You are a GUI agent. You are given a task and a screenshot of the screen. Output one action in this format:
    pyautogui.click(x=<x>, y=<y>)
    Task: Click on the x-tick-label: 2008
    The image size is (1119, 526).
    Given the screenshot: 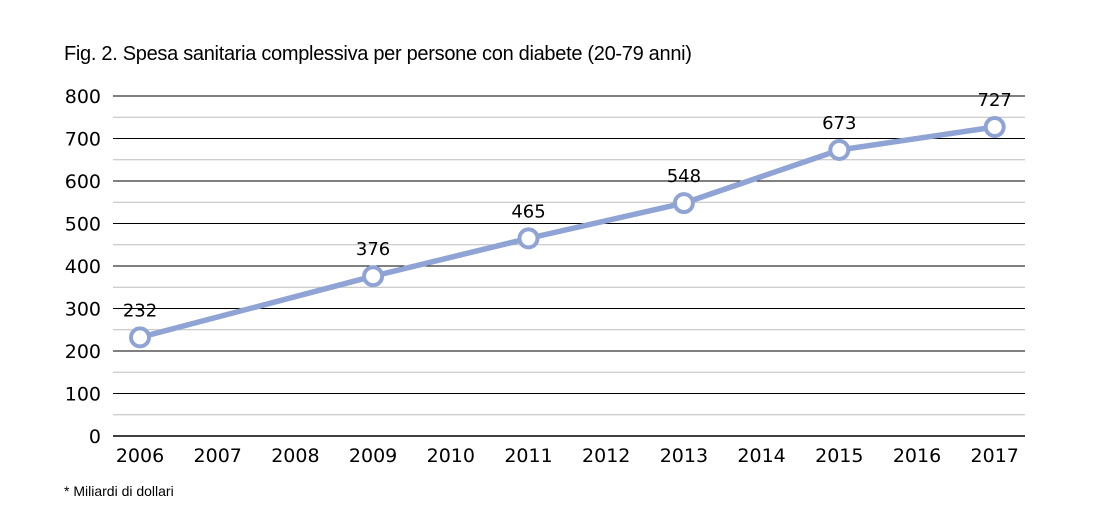 What is the action you would take?
    pyautogui.click(x=295, y=456)
    